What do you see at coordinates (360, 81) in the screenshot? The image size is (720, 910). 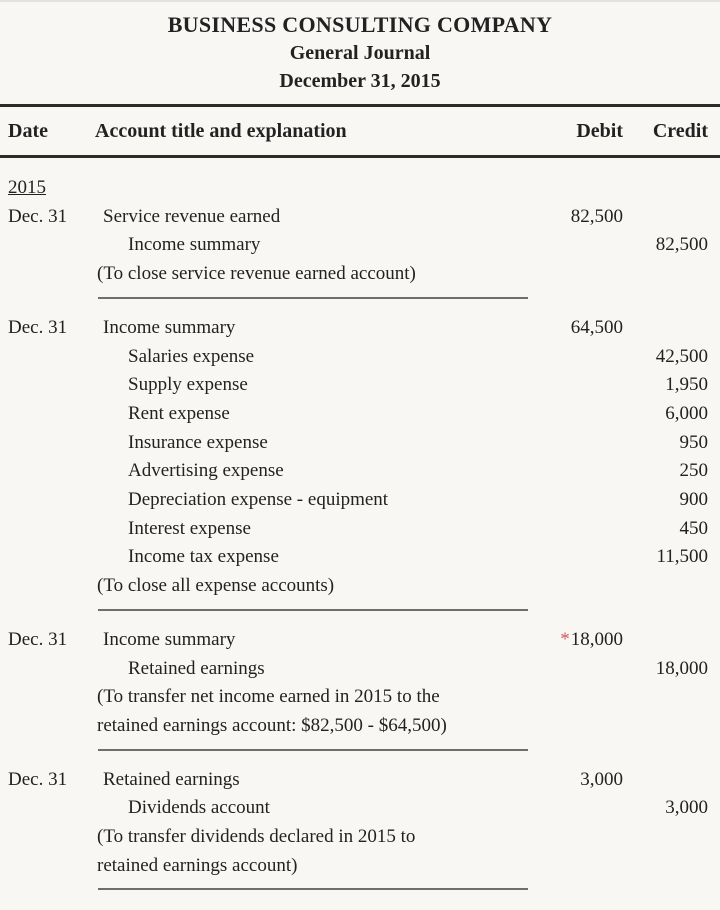 I see `journal-date: December 31, 2015` at bounding box center [360, 81].